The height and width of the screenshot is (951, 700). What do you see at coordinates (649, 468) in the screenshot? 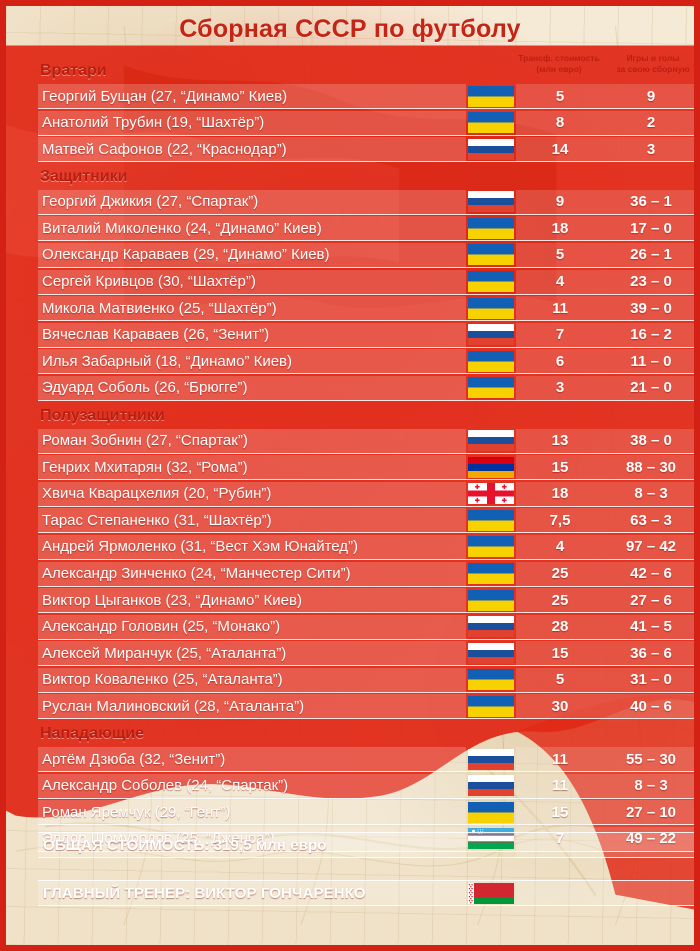
I see `player-caps-goals: 88 – 30` at bounding box center [649, 468].